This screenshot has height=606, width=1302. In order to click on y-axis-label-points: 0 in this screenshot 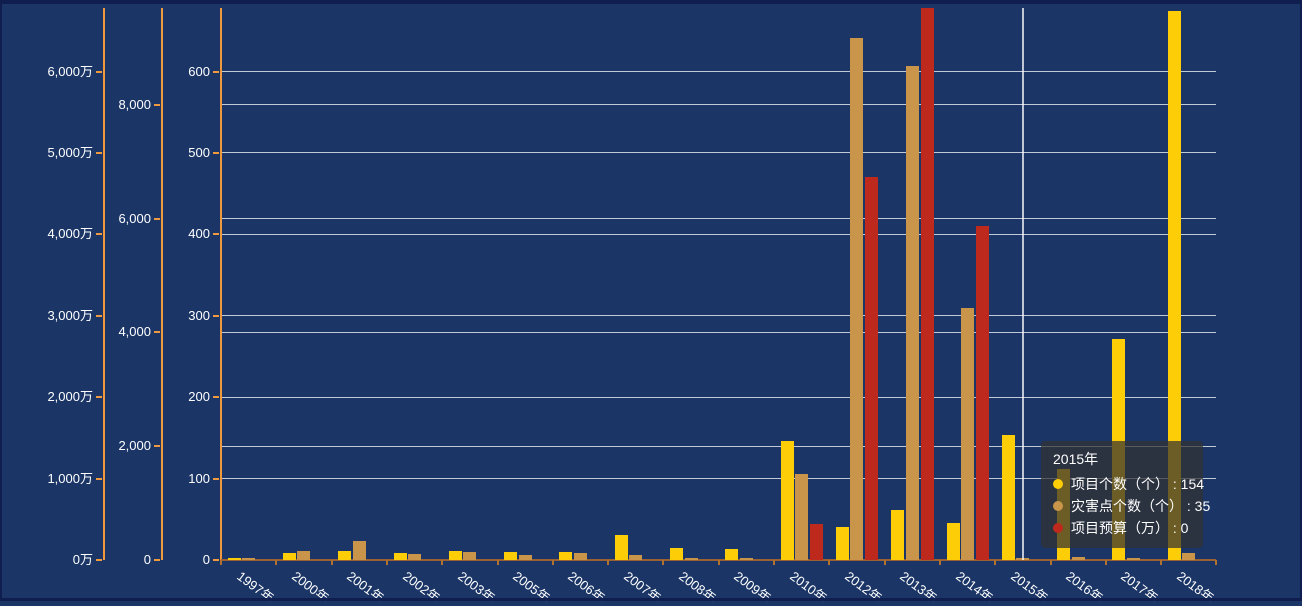, I will do `click(147, 559)`.